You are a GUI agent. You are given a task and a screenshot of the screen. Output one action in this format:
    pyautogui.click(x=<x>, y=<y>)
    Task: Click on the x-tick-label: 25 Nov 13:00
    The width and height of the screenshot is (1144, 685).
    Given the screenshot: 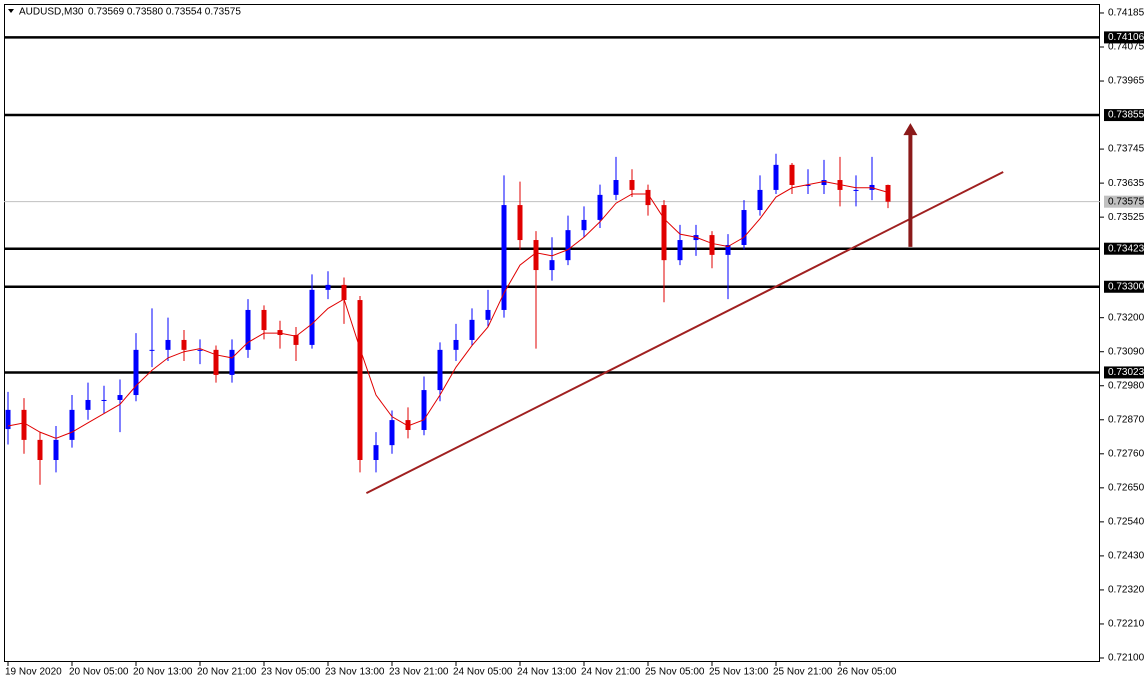 What is the action you would take?
    pyautogui.click(x=739, y=672)
    